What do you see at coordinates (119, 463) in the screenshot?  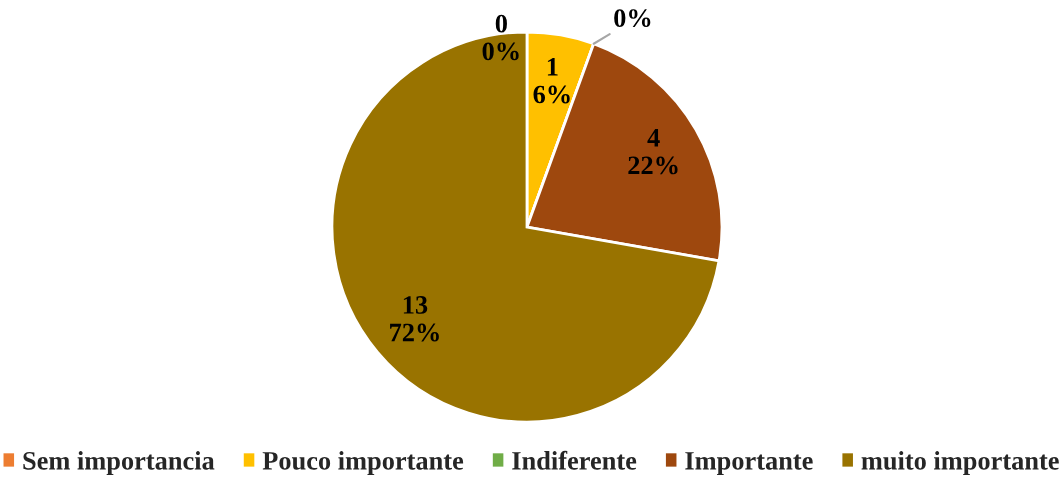 I see `legend-label: Sem importancia` at bounding box center [119, 463].